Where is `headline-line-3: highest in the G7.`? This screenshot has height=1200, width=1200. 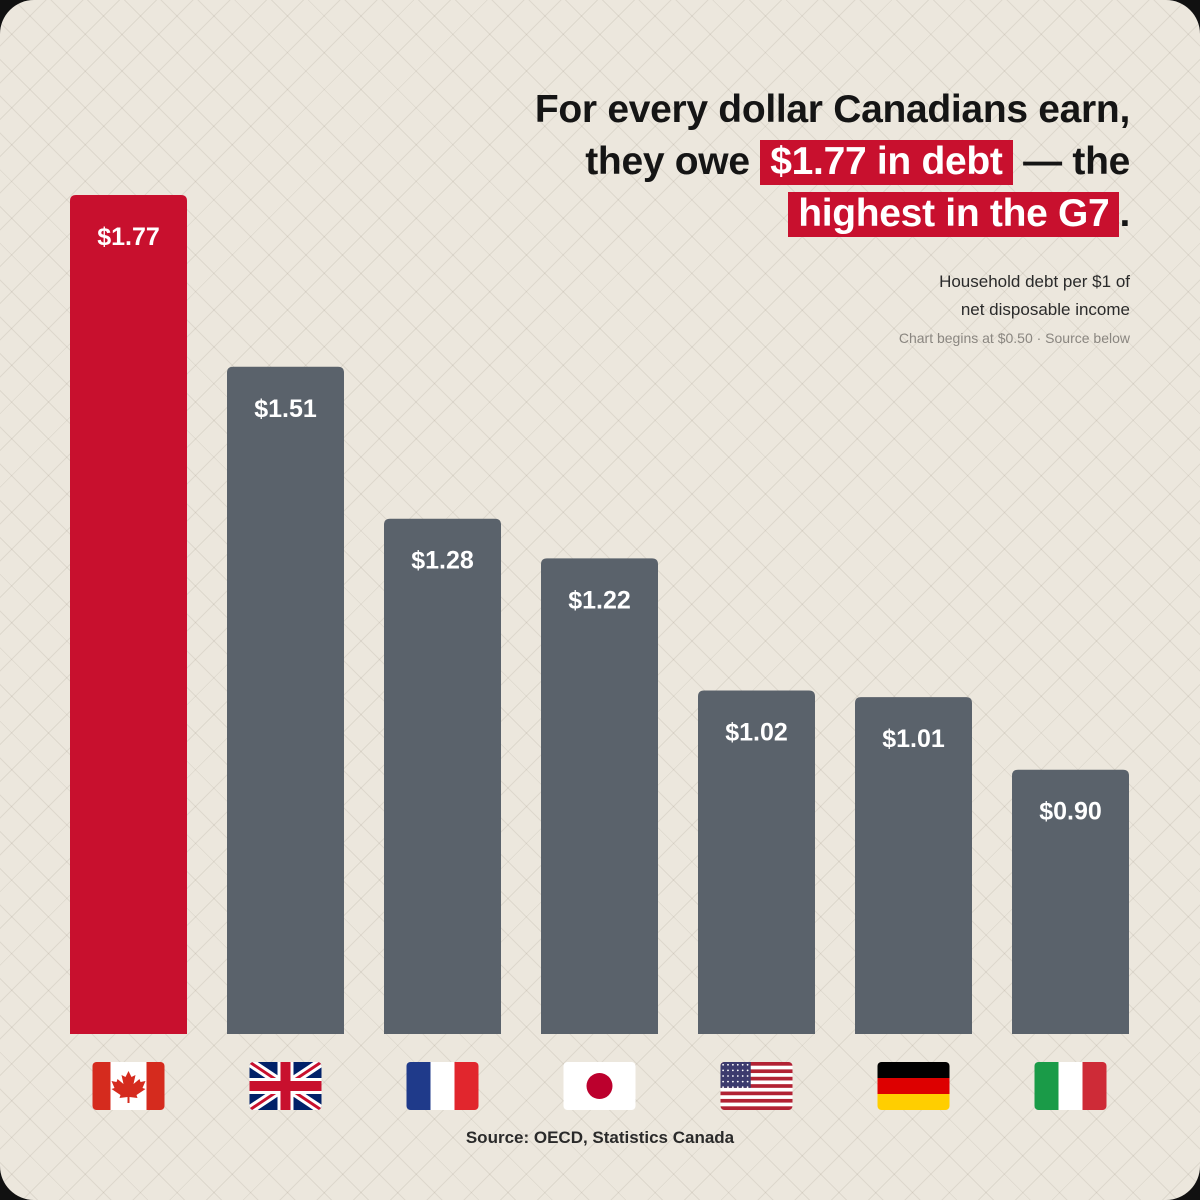
headline-line-3: highest in the G7. is located at coordinates (790, 214).